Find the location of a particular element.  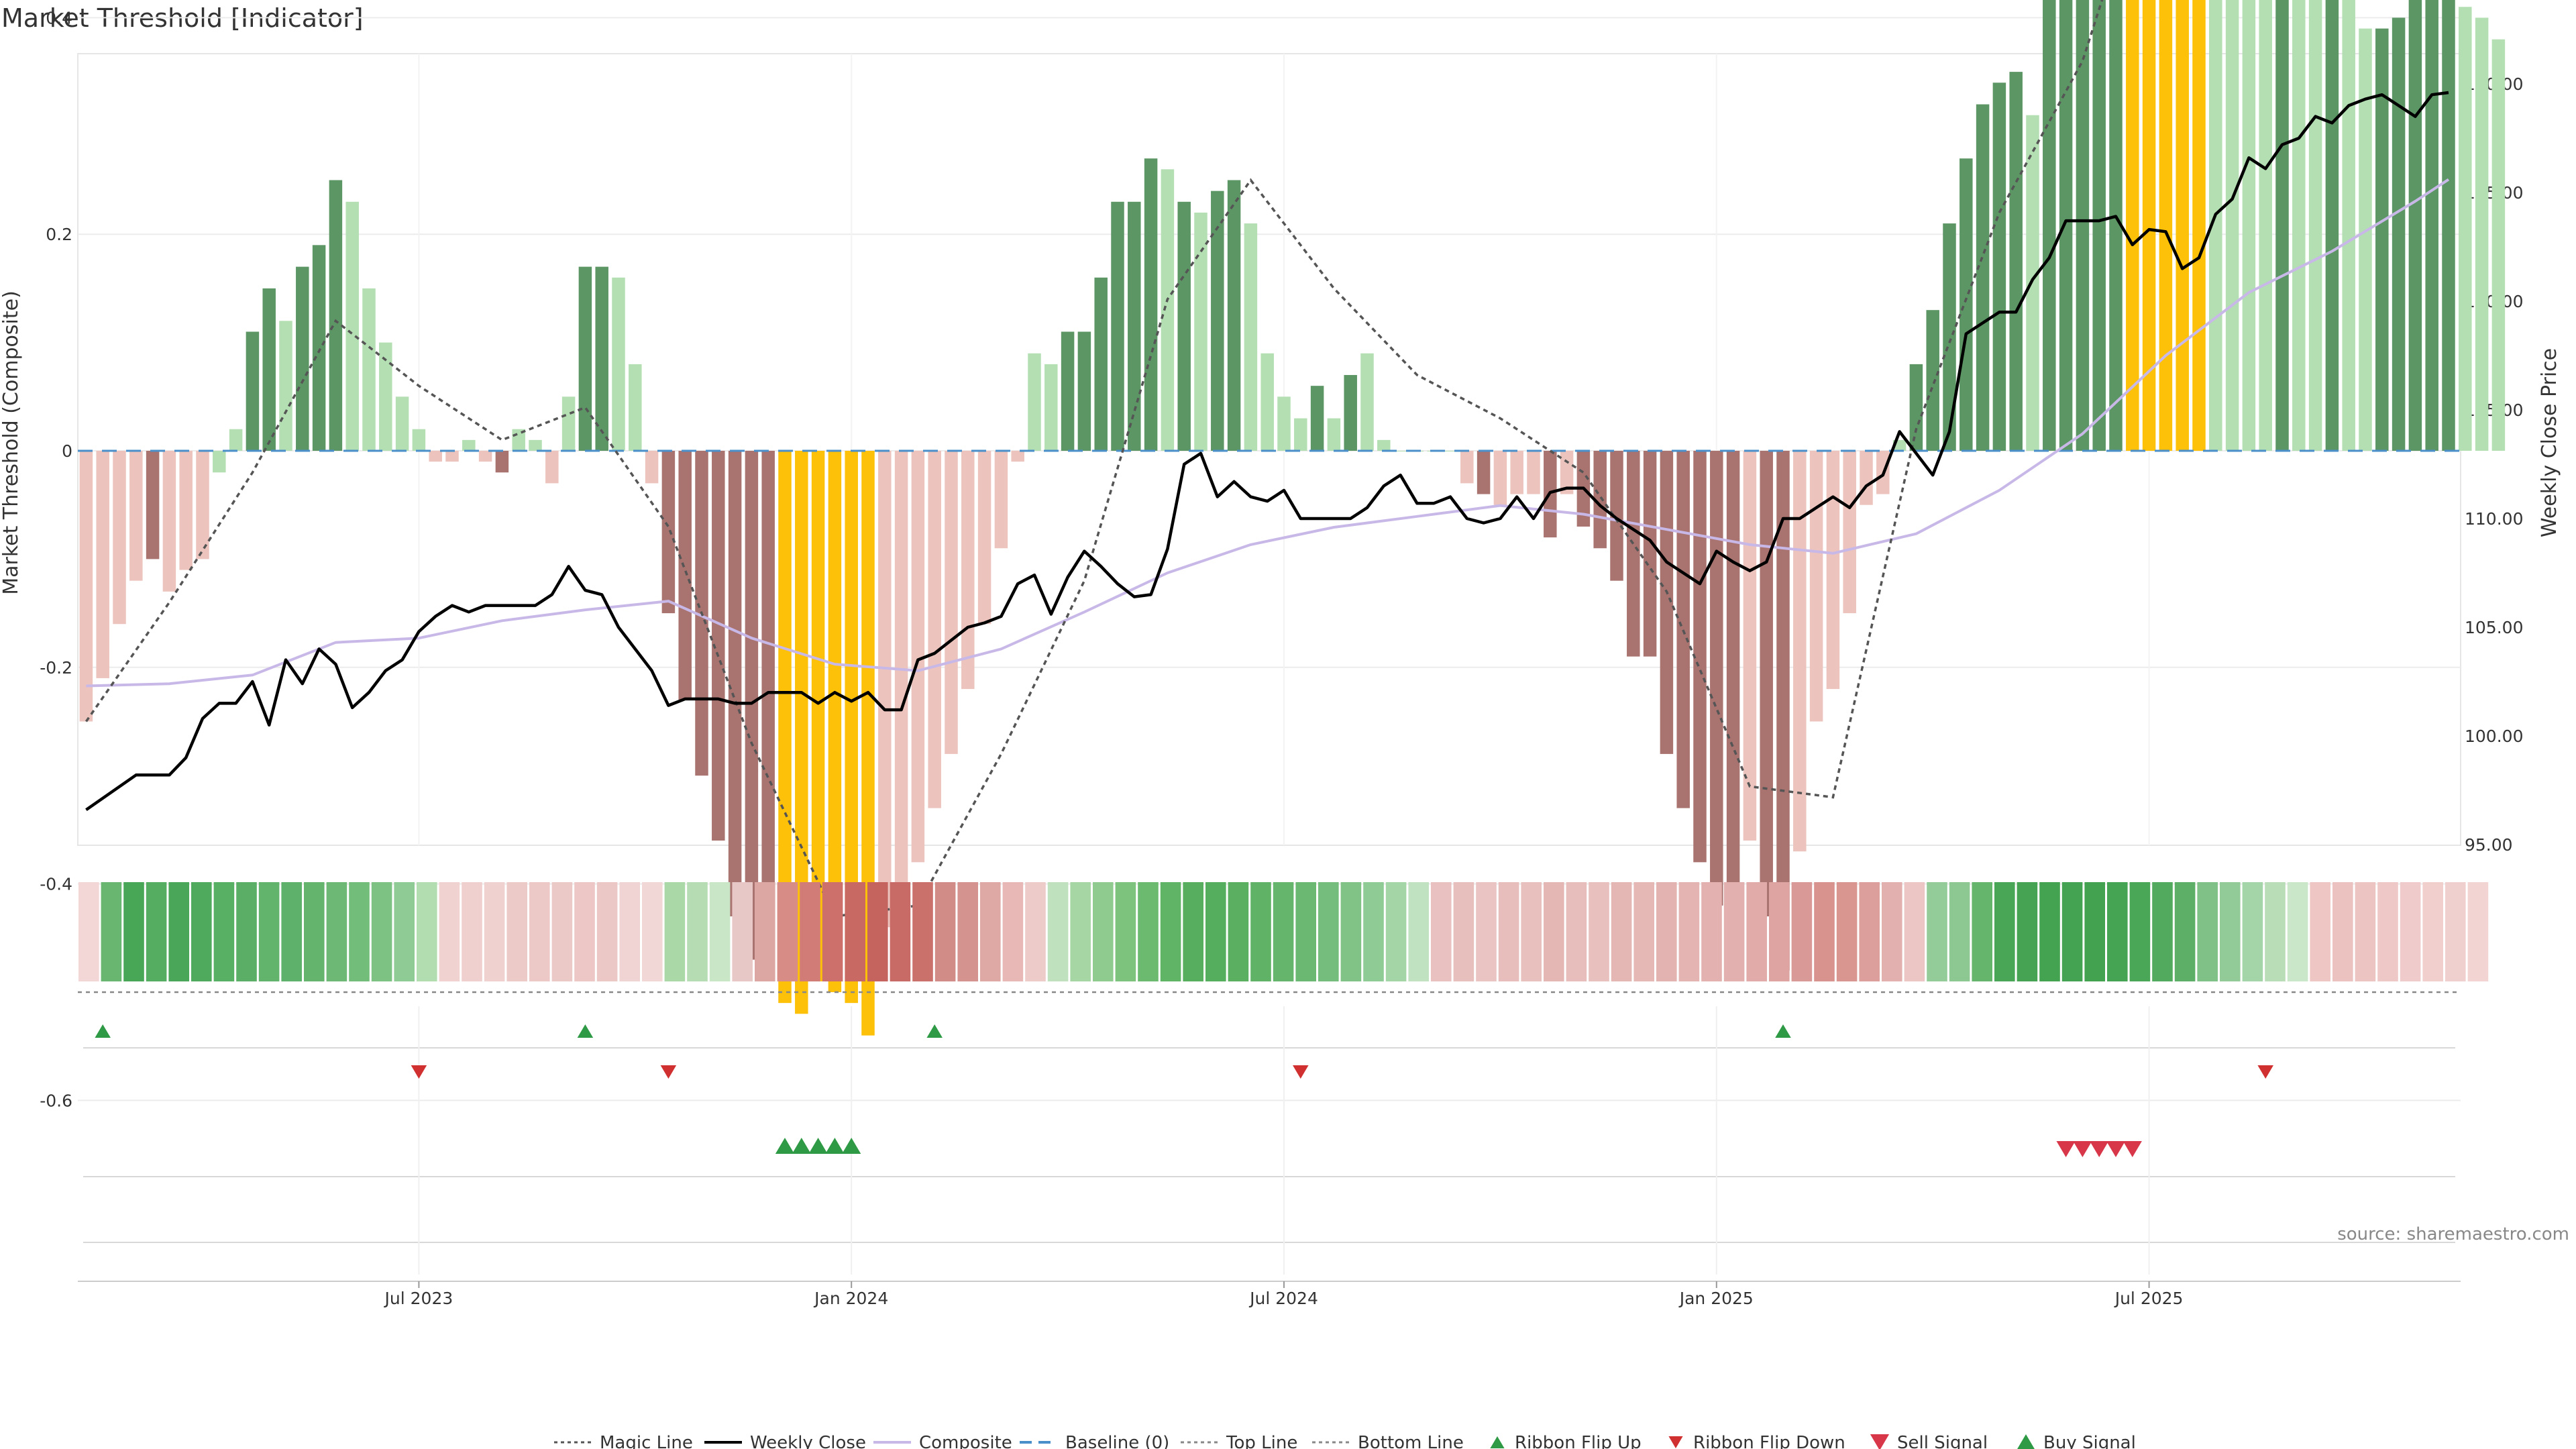

left-tick-label: -0.2 is located at coordinates (56, 668).